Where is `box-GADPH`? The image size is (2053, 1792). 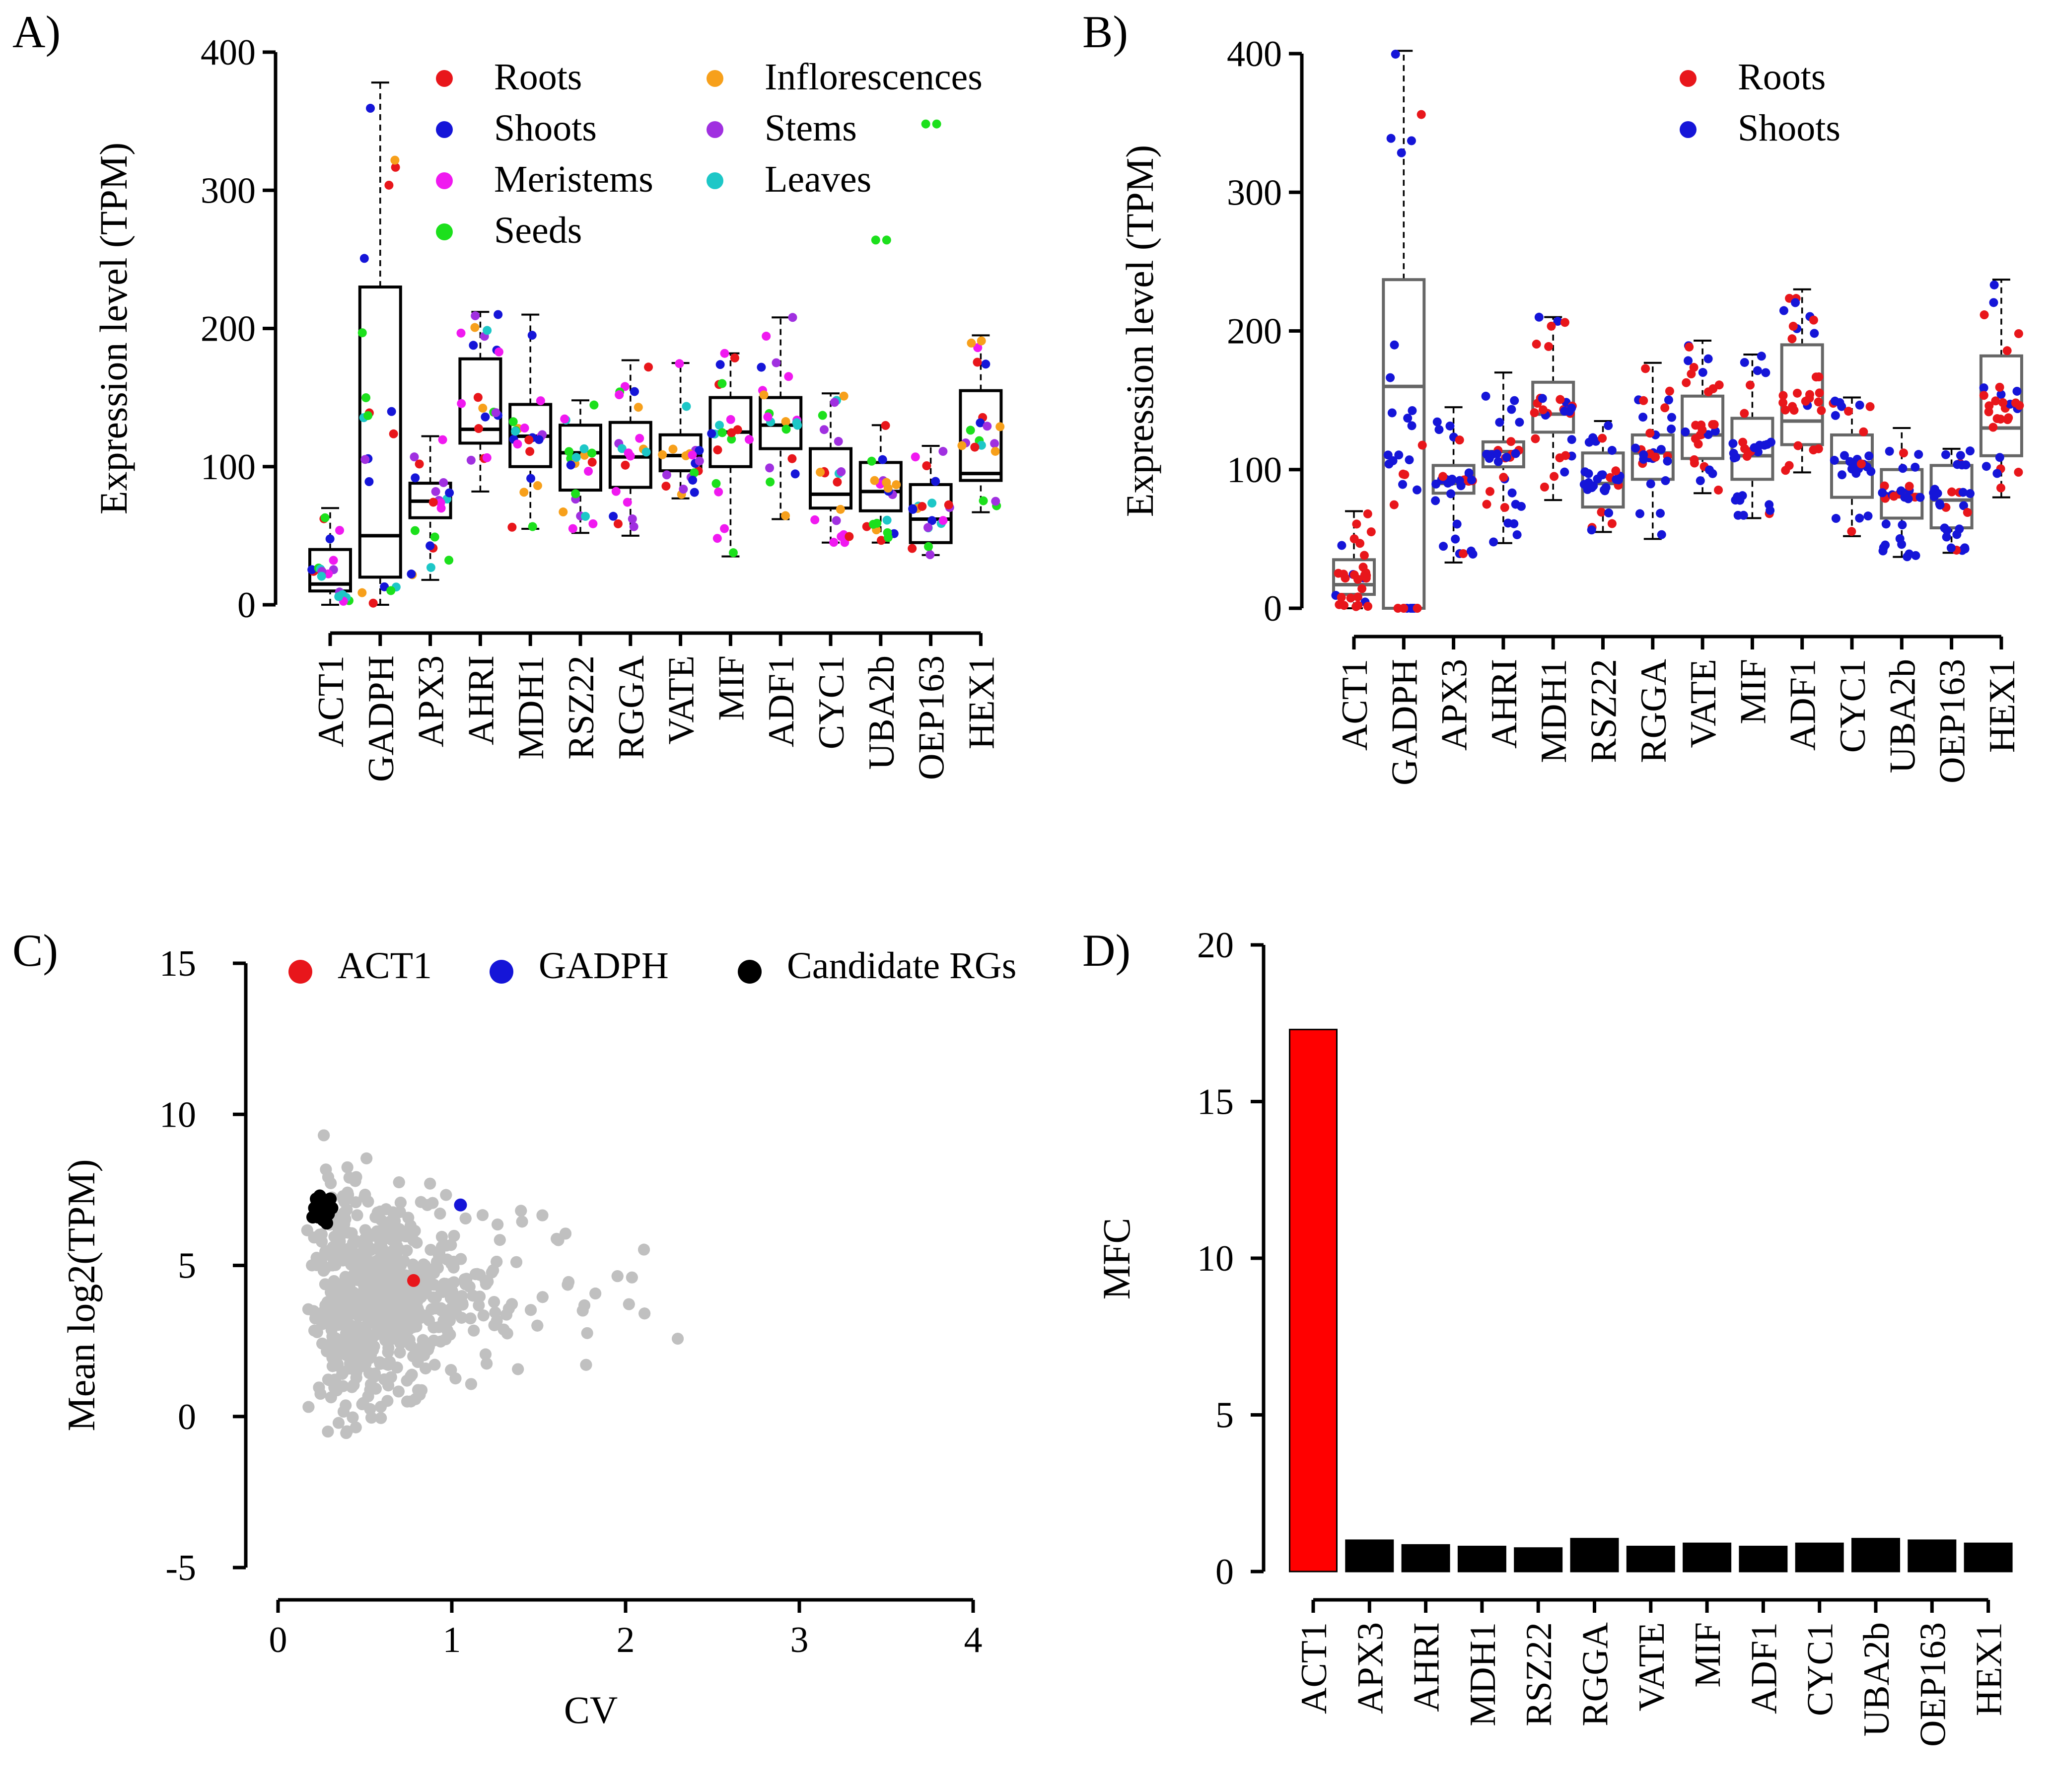 box-GADPH is located at coordinates (380, 432).